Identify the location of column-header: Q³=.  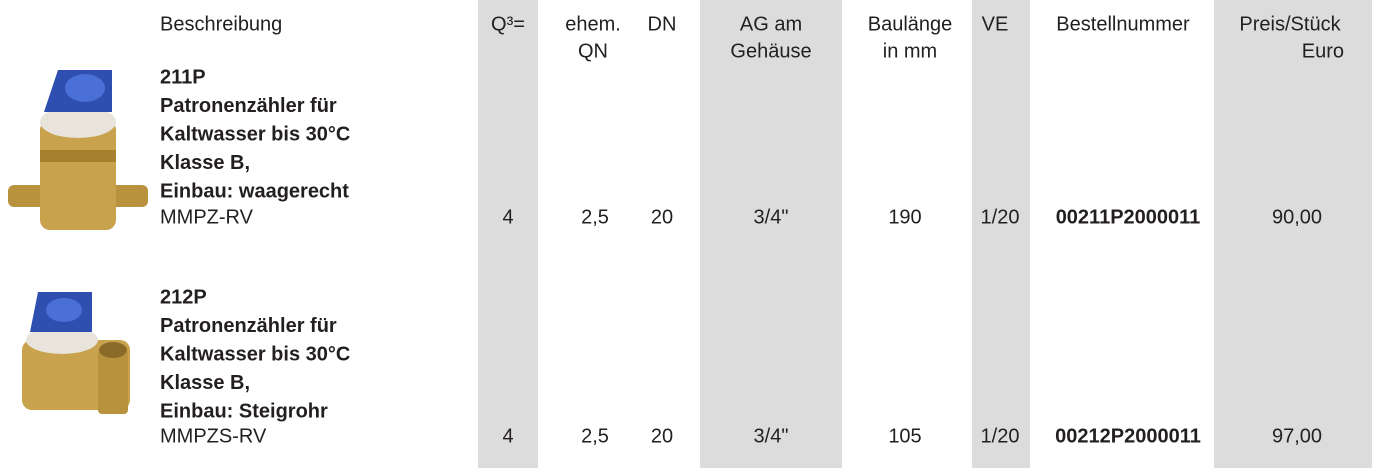
(508, 24).